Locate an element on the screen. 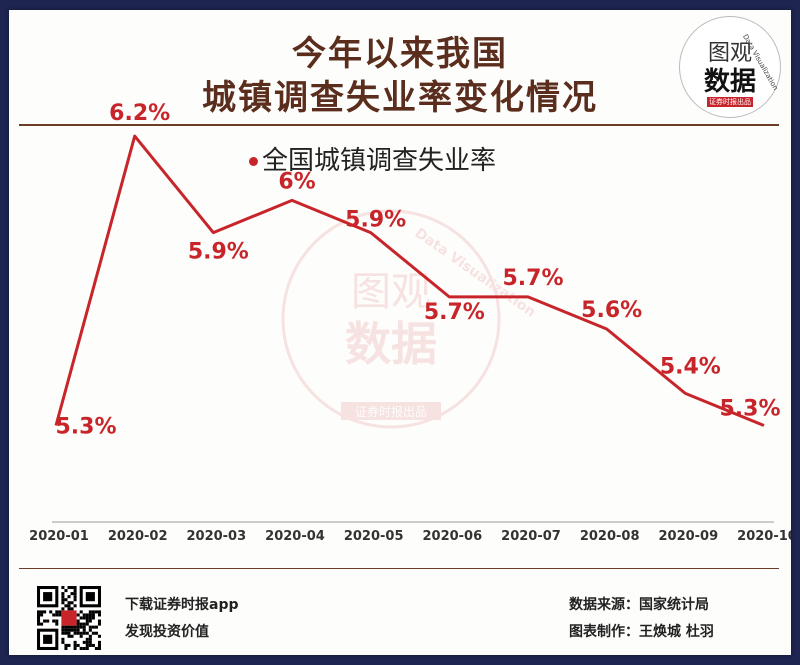  x-tick-label: 2020-09 is located at coordinates (688, 536).